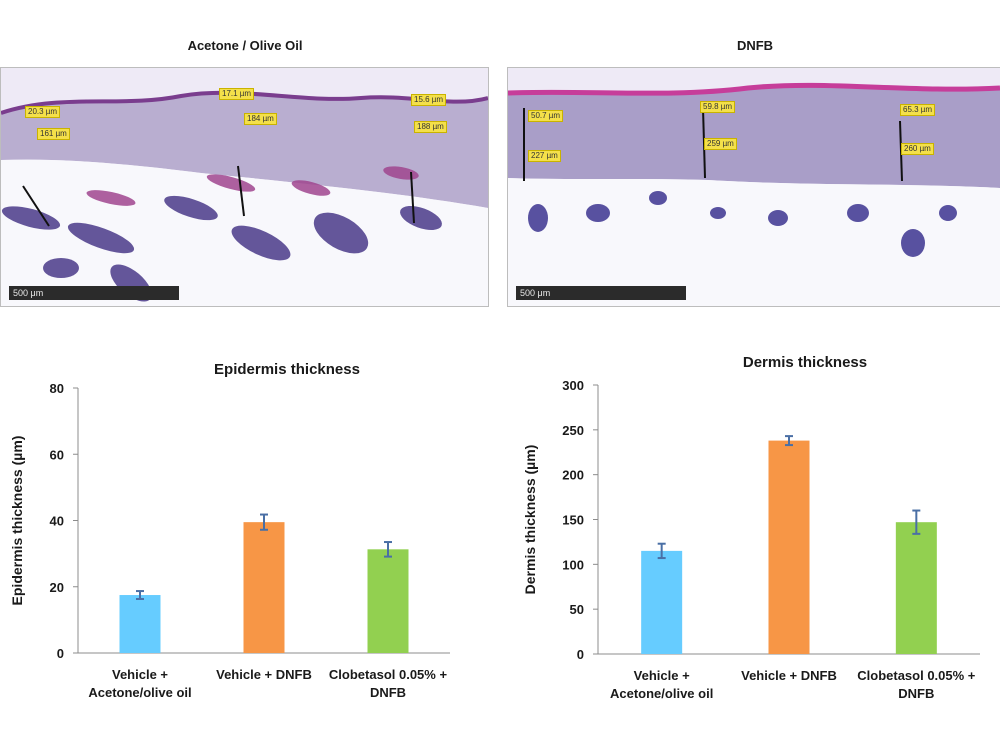 The width and height of the screenshot is (1000, 755). Describe the element at coordinates (57, 454) in the screenshot. I see `y-tick-label: 60` at that location.